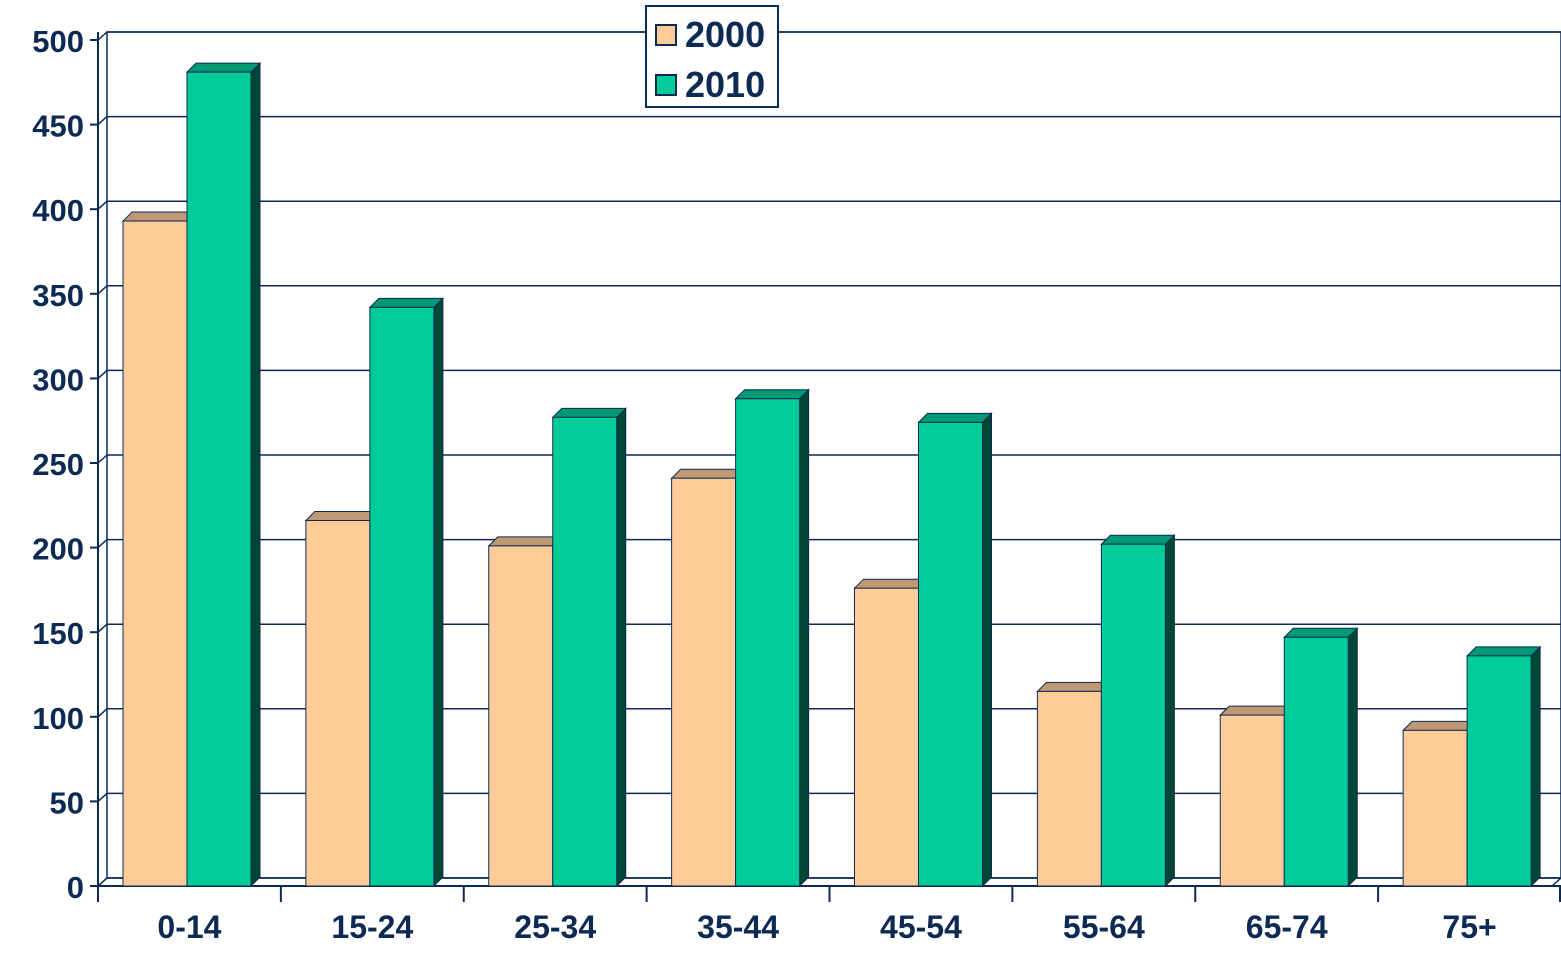 Image resolution: width=1561 pixels, height=955 pixels. Describe the element at coordinates (58, 126) in the screenshot. I see `y-tick-label-450: 450` at that location.